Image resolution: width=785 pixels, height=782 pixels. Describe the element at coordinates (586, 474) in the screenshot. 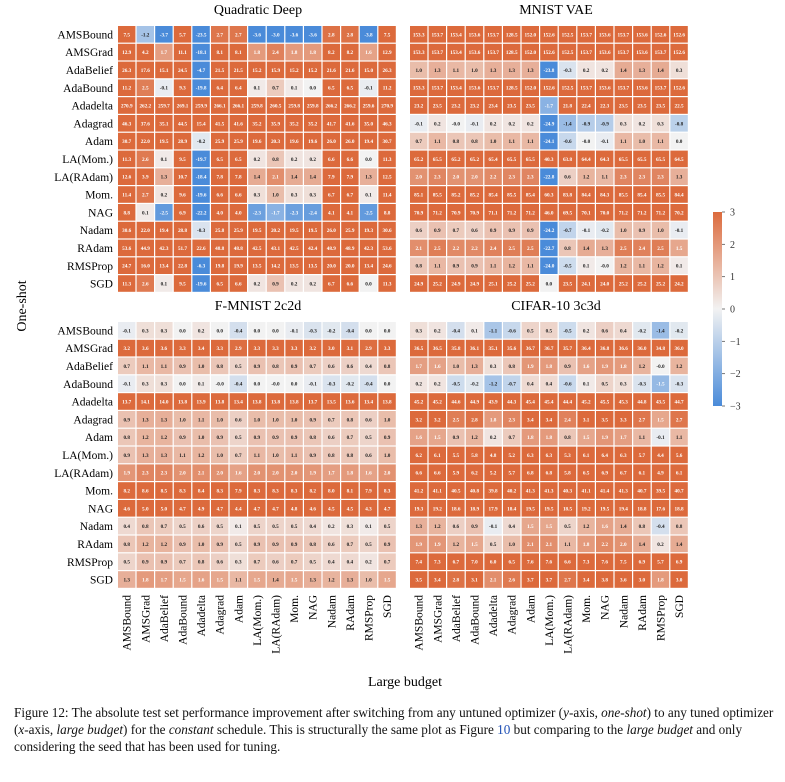

I see `heatmap-cell-value: 6.5` at that location.